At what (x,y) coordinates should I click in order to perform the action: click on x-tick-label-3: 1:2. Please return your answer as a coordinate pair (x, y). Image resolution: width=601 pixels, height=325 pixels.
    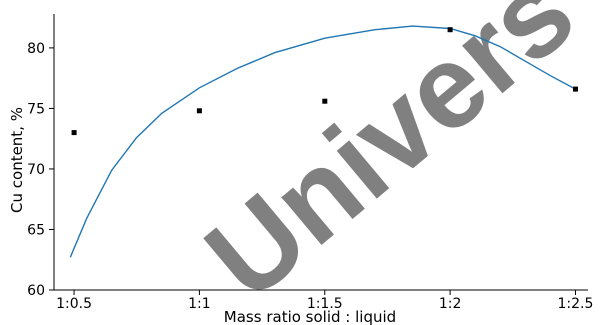
    Looking at the image, I should click on (450, 304).